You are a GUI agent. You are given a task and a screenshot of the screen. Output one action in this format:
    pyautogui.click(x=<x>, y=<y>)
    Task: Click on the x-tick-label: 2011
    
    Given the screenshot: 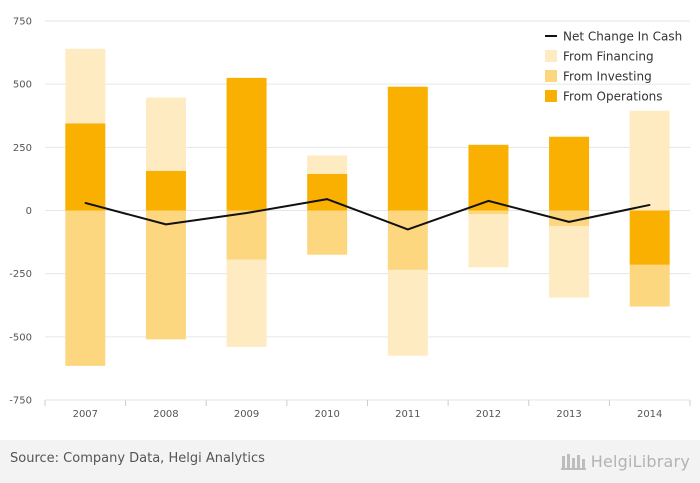 What is the action you would take?
    pyautogui.click(x=407, y=414)
    